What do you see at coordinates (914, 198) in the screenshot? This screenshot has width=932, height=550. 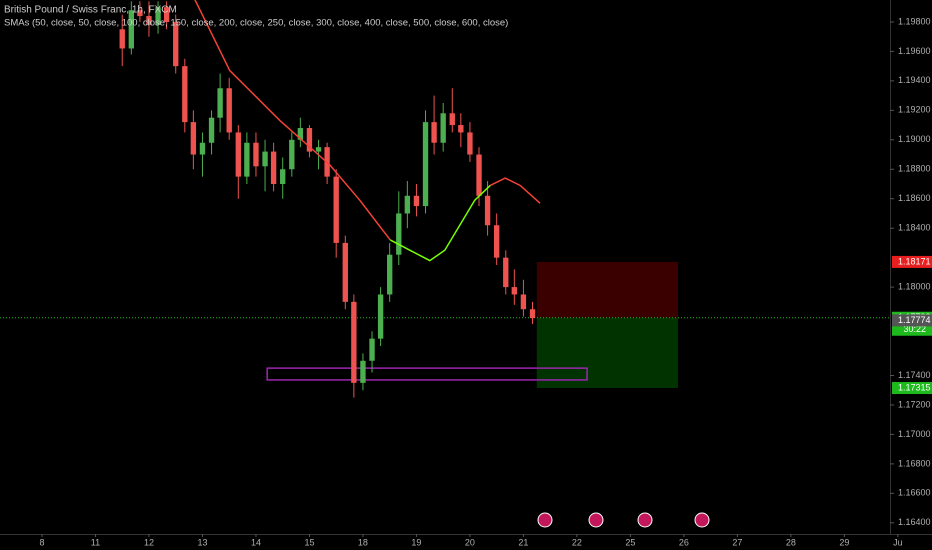 I see `y-tick-label: 1.18600` at bounding box center [914, 198].